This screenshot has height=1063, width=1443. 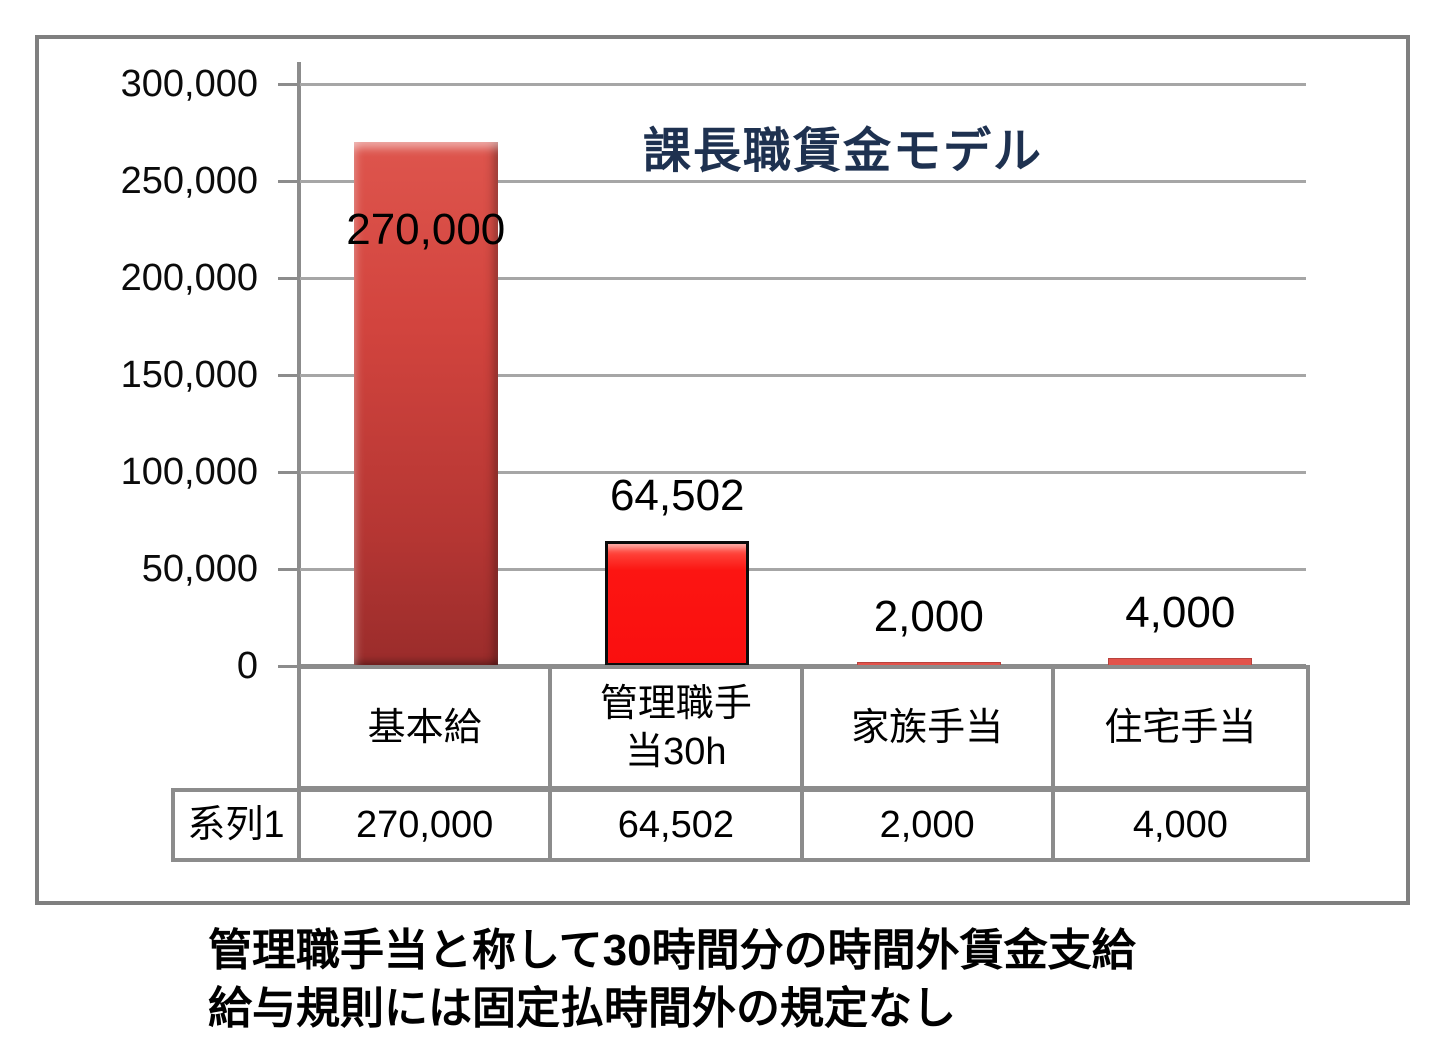 I want to click on category-label-基本給: 基本給, so click(x=427, y=727).